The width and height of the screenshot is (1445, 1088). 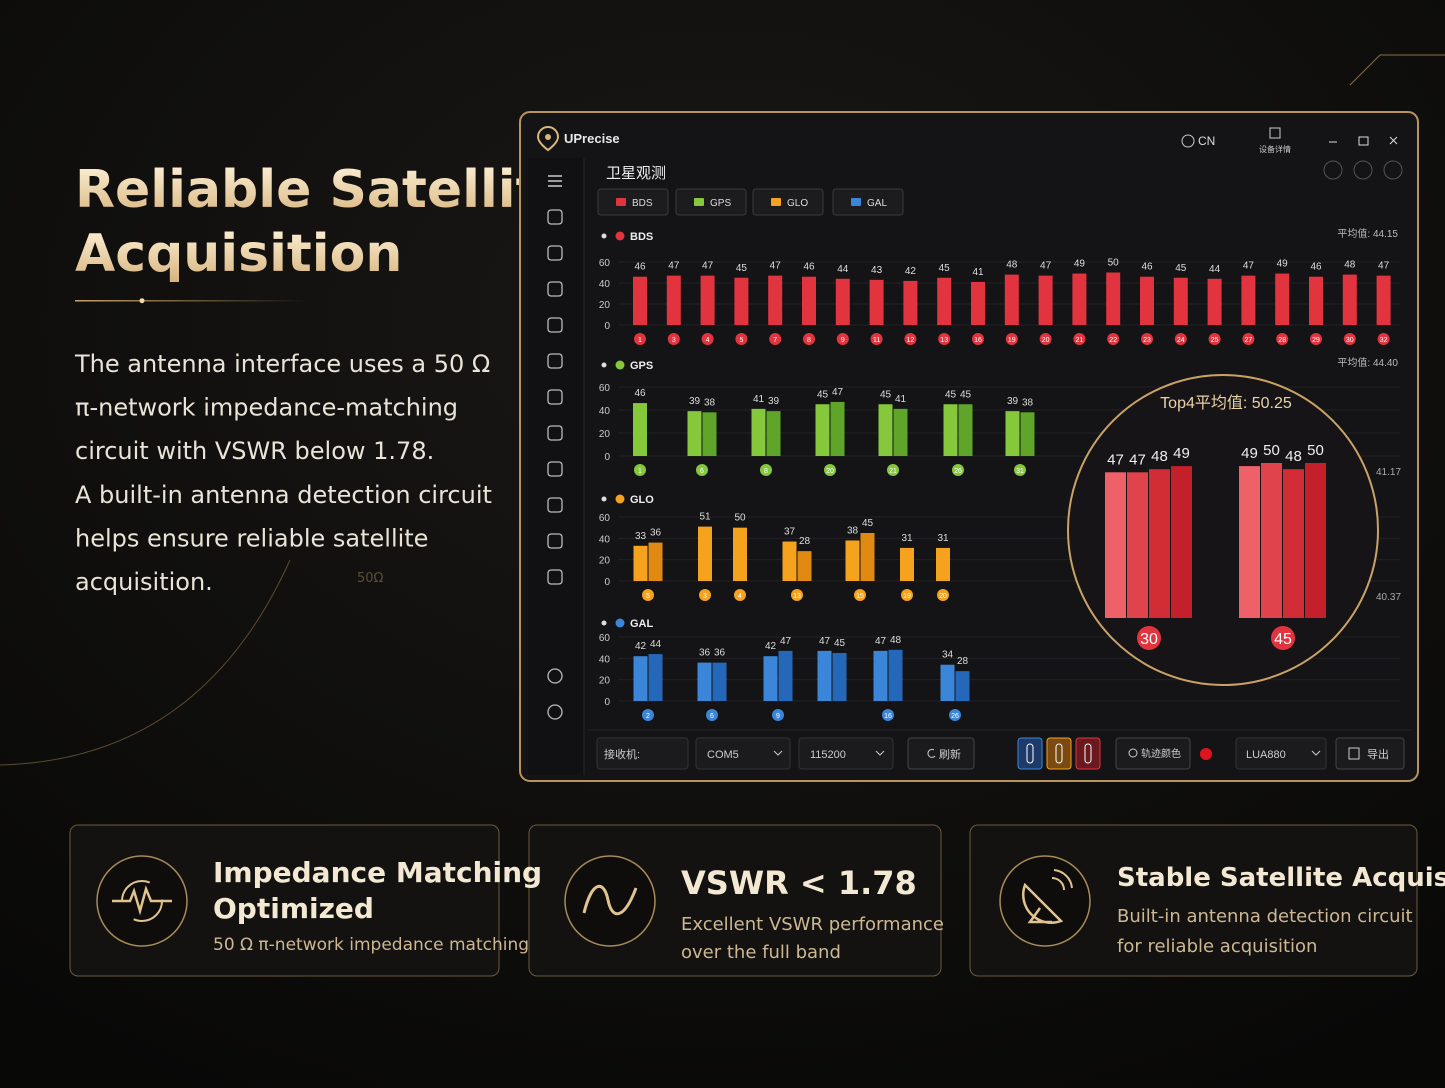 What do you see at coordinates (1293, 456) in the screenshot?
I see `magnifier-bar-value: 48` at bounding box center [1293, 456].